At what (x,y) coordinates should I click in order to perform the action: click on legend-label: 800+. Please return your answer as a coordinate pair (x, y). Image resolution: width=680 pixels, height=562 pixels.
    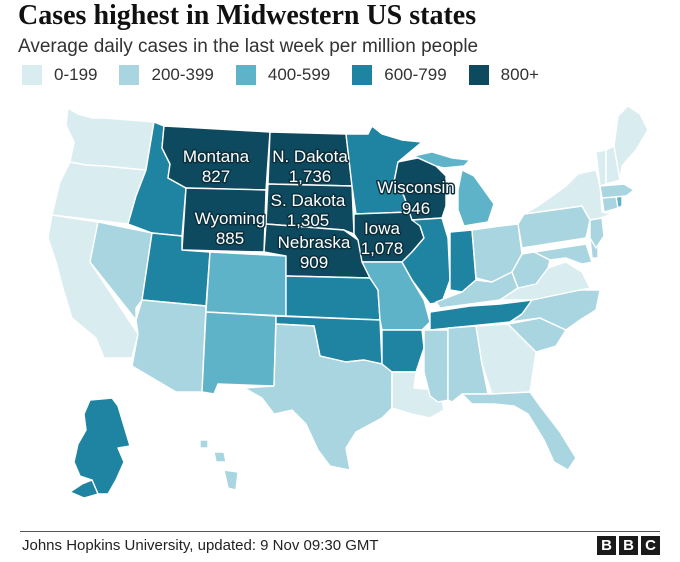
    Looking at the image, I should click on (519, 74).